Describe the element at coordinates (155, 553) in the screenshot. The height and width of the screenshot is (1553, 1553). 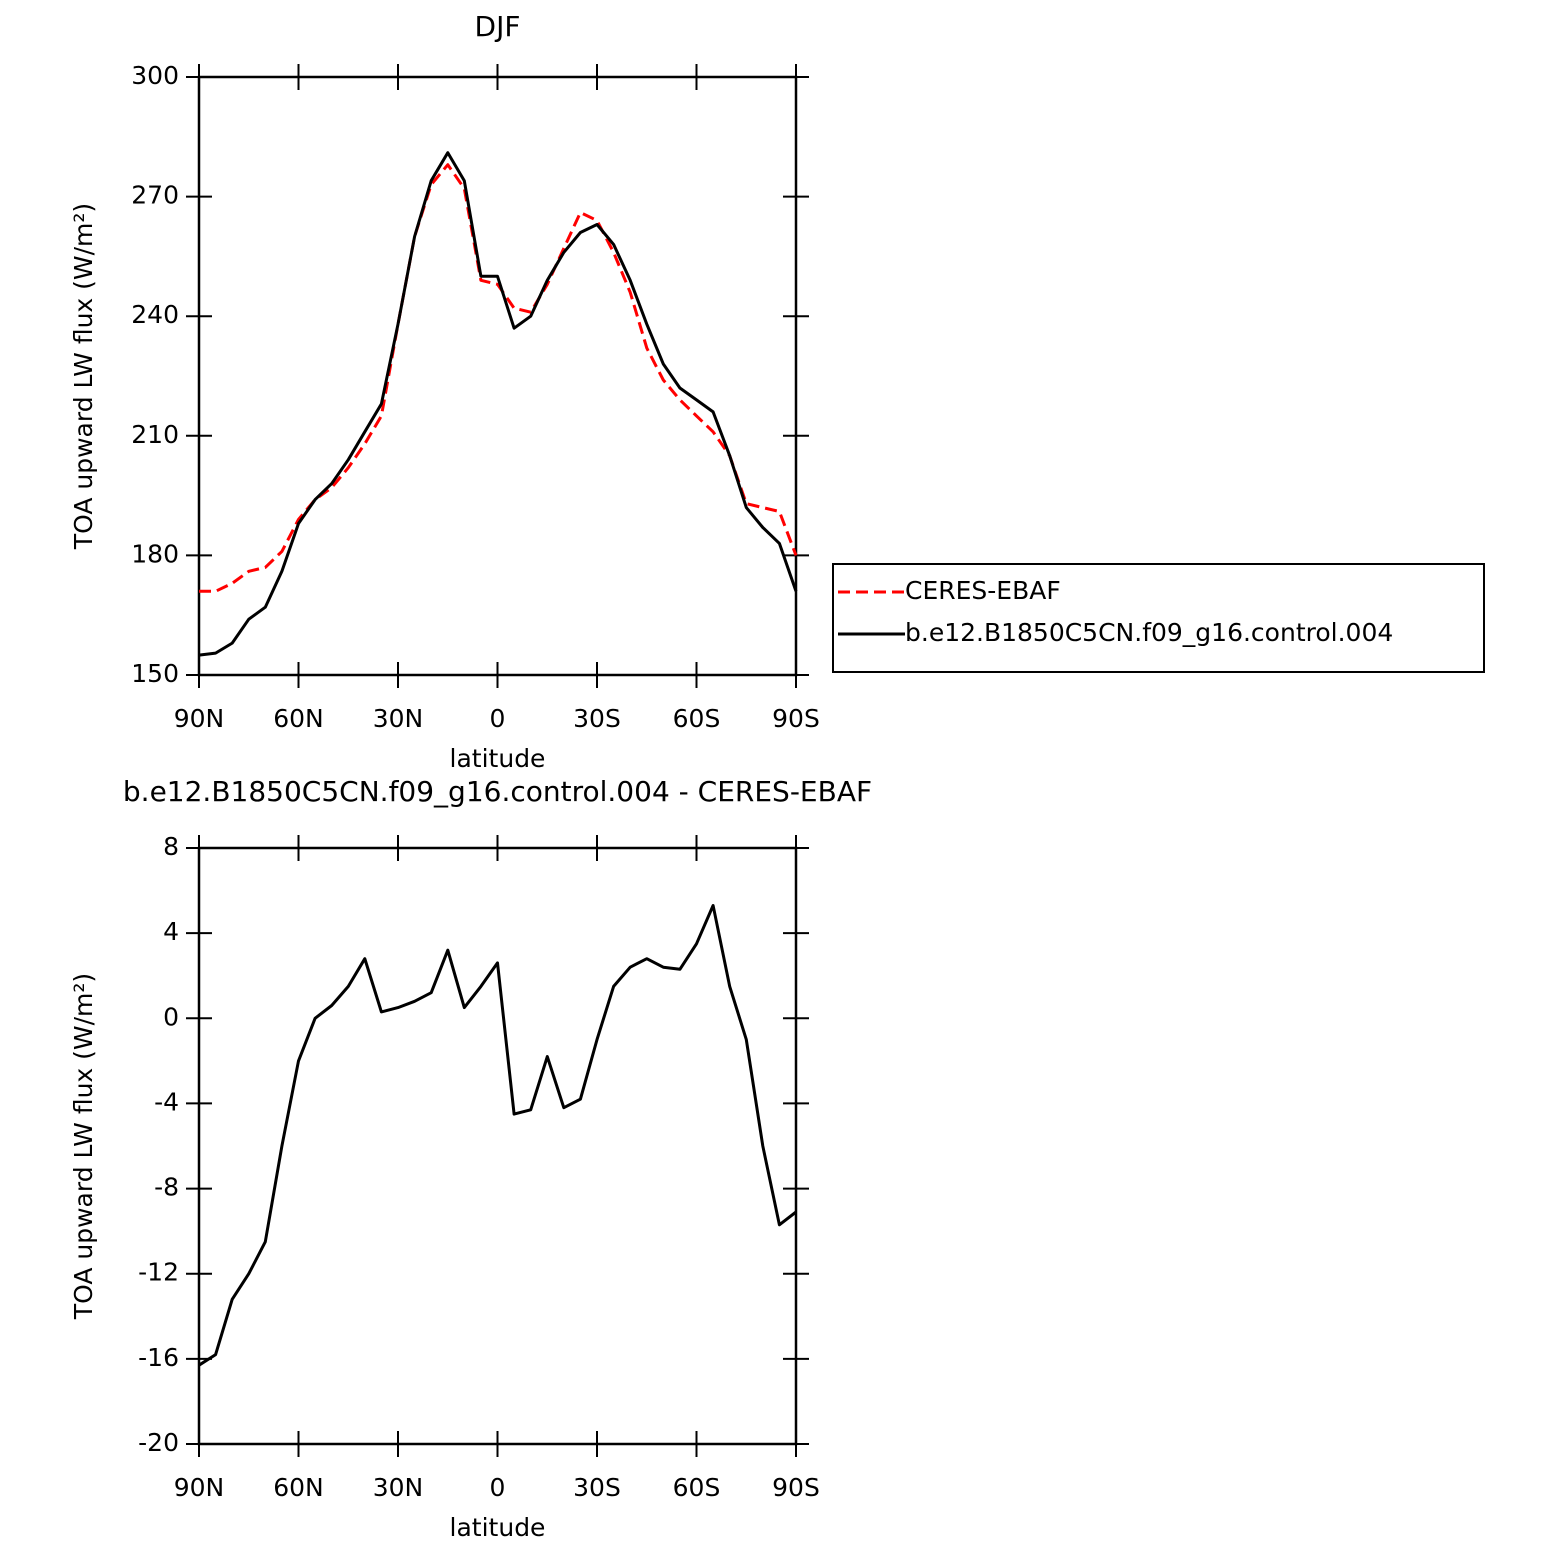
I see `y-tick-label: 180` at that location.